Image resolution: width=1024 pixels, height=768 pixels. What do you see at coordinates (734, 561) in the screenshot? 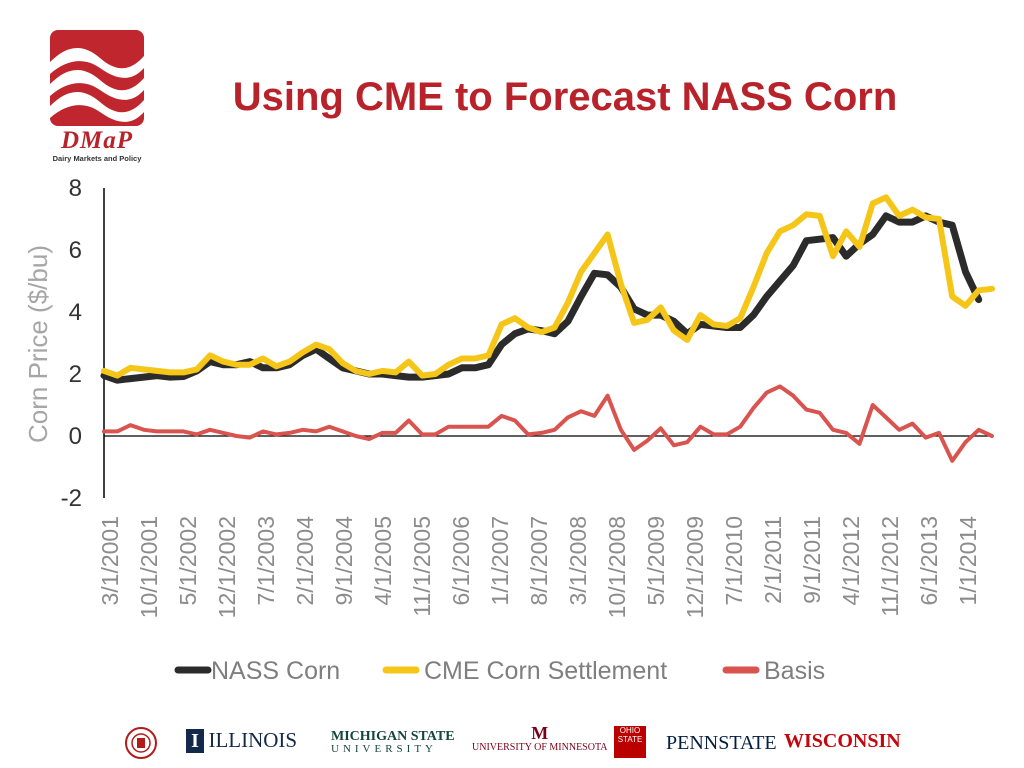
I see `x-tick-label: 7/1/2010` at bounding box center [734, 561].